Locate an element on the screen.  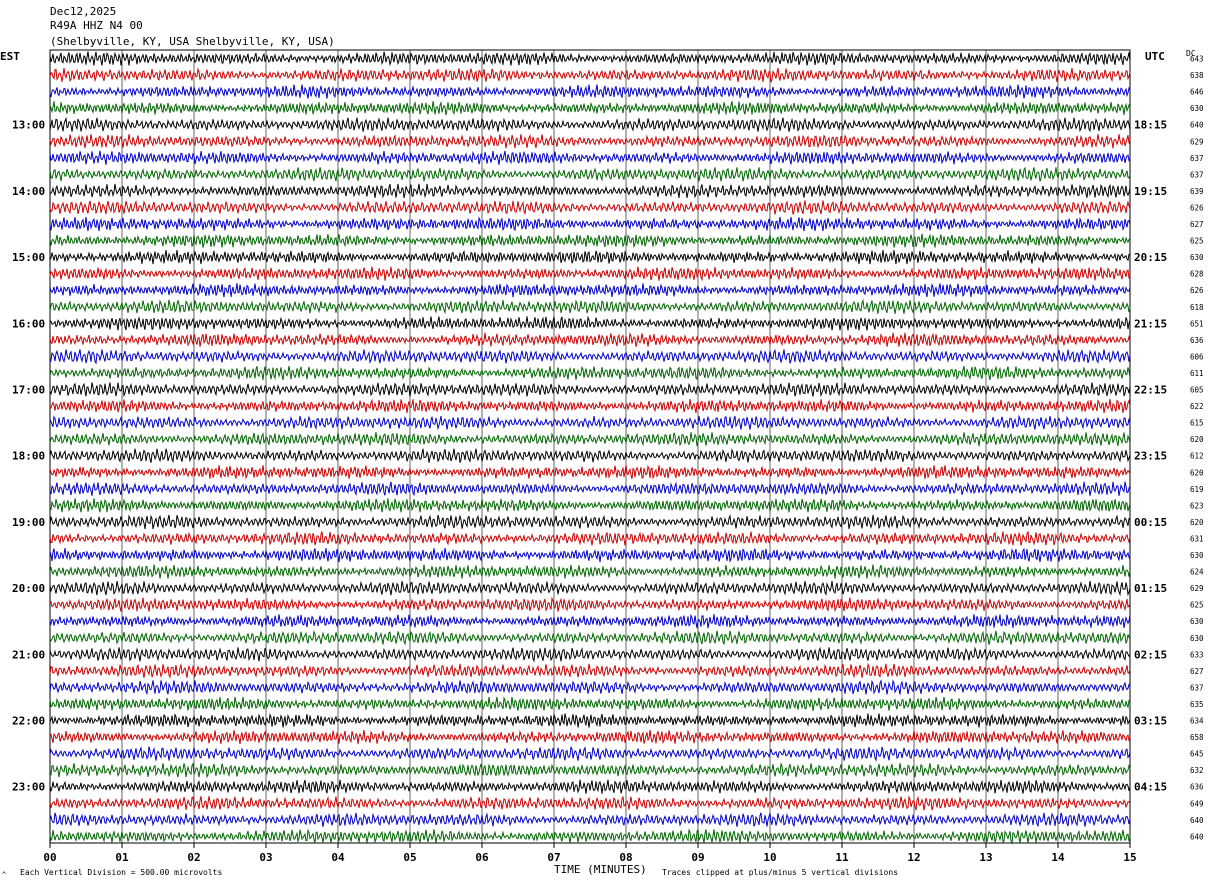
station-channel-label: R49A HHZ N4 00 is located at coordinates (96, 25).